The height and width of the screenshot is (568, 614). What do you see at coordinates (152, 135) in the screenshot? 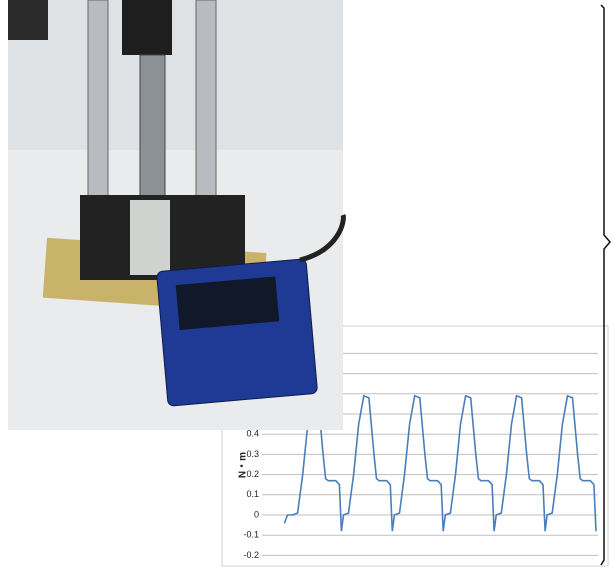
I see `photo-shaft` at bounding box center [152, 135].